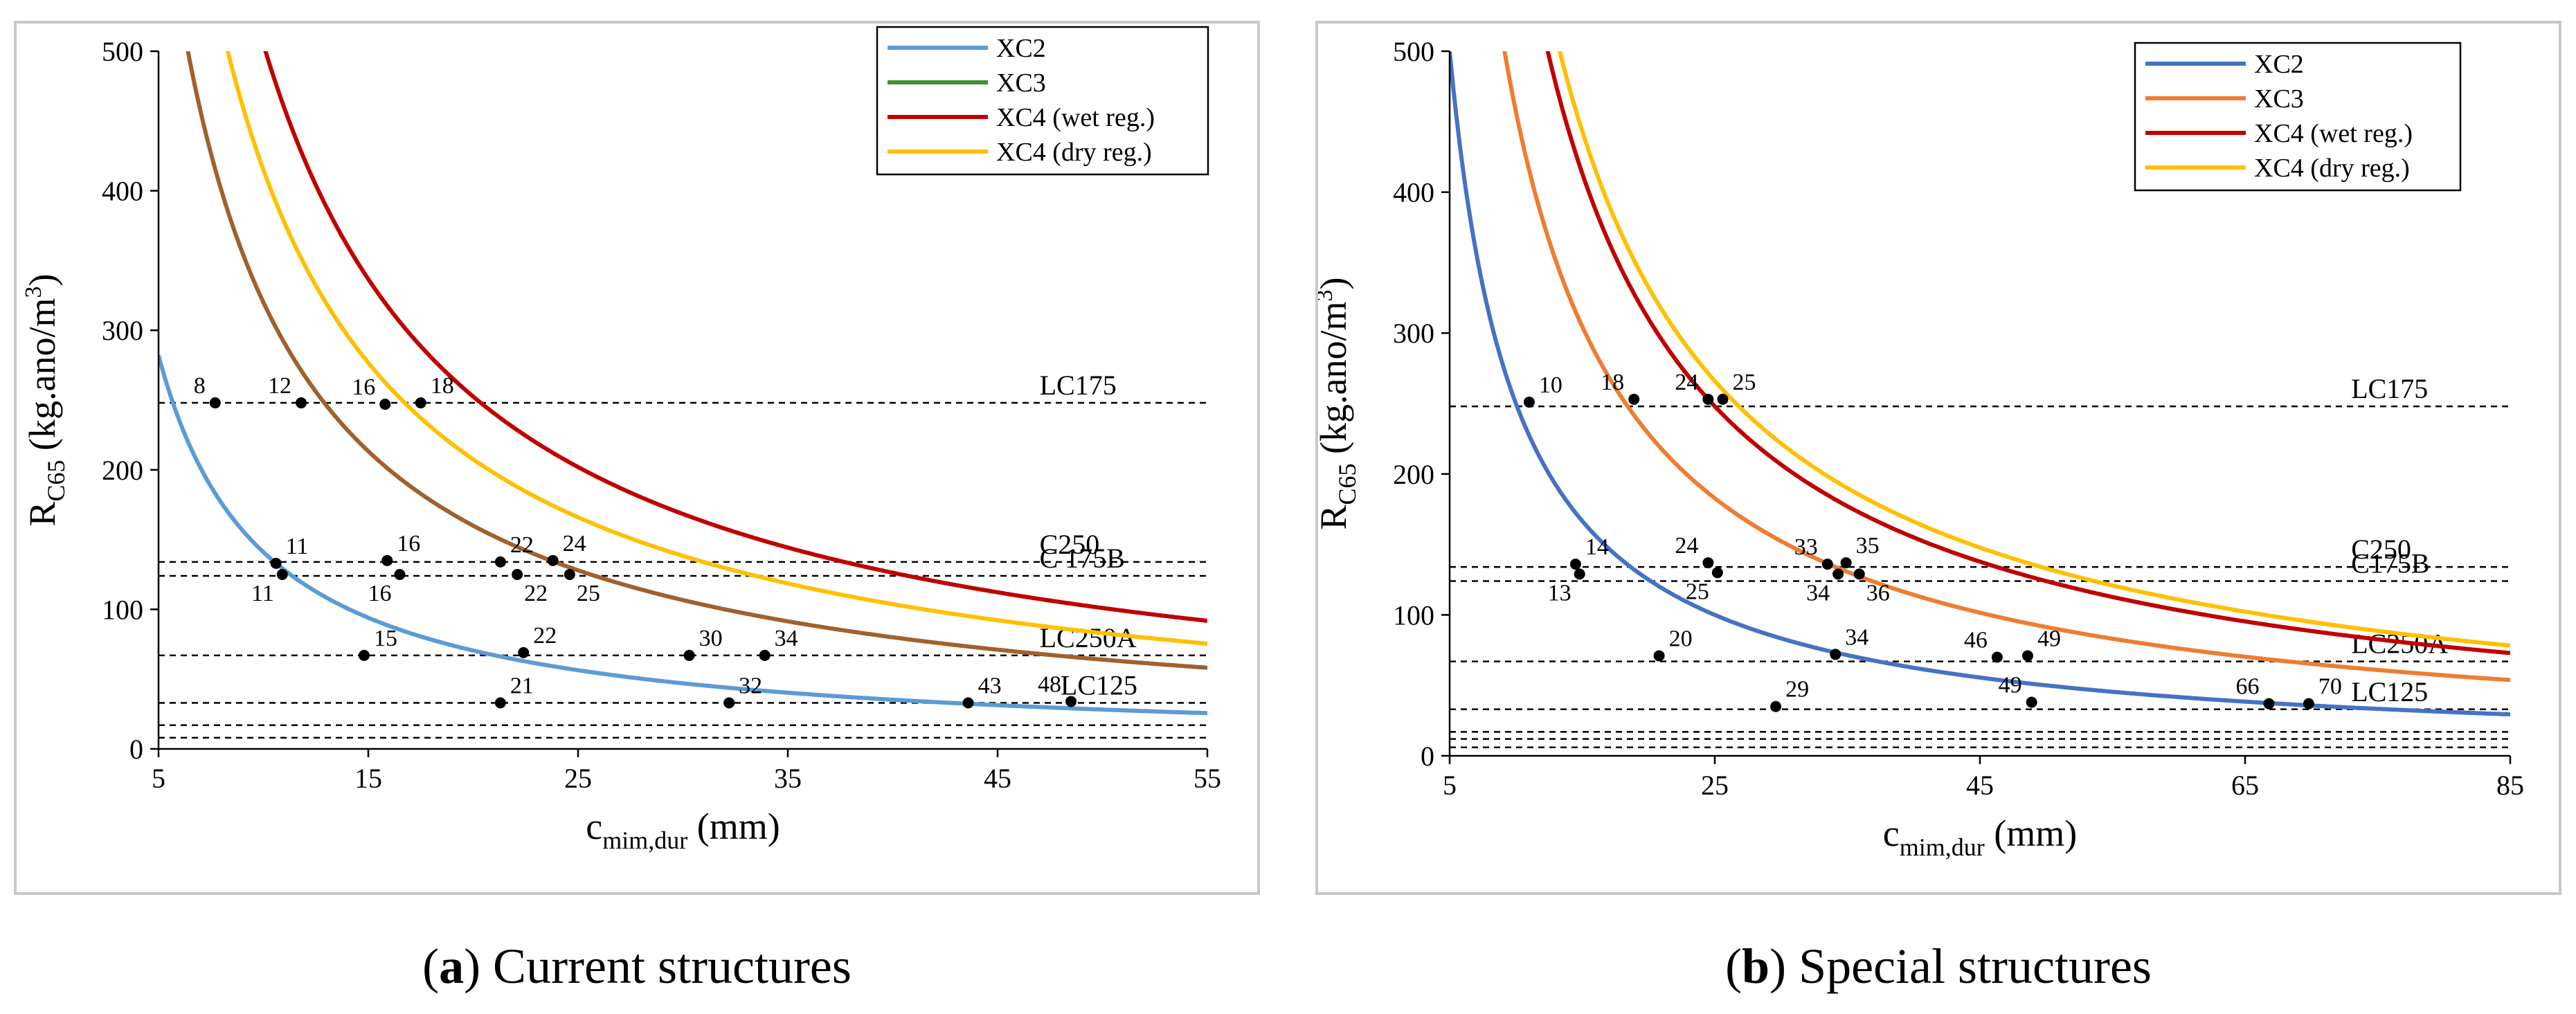 This screenshot has width=2576, height=1014. I want to click on data-point-label: 14, so click(1597, 547).